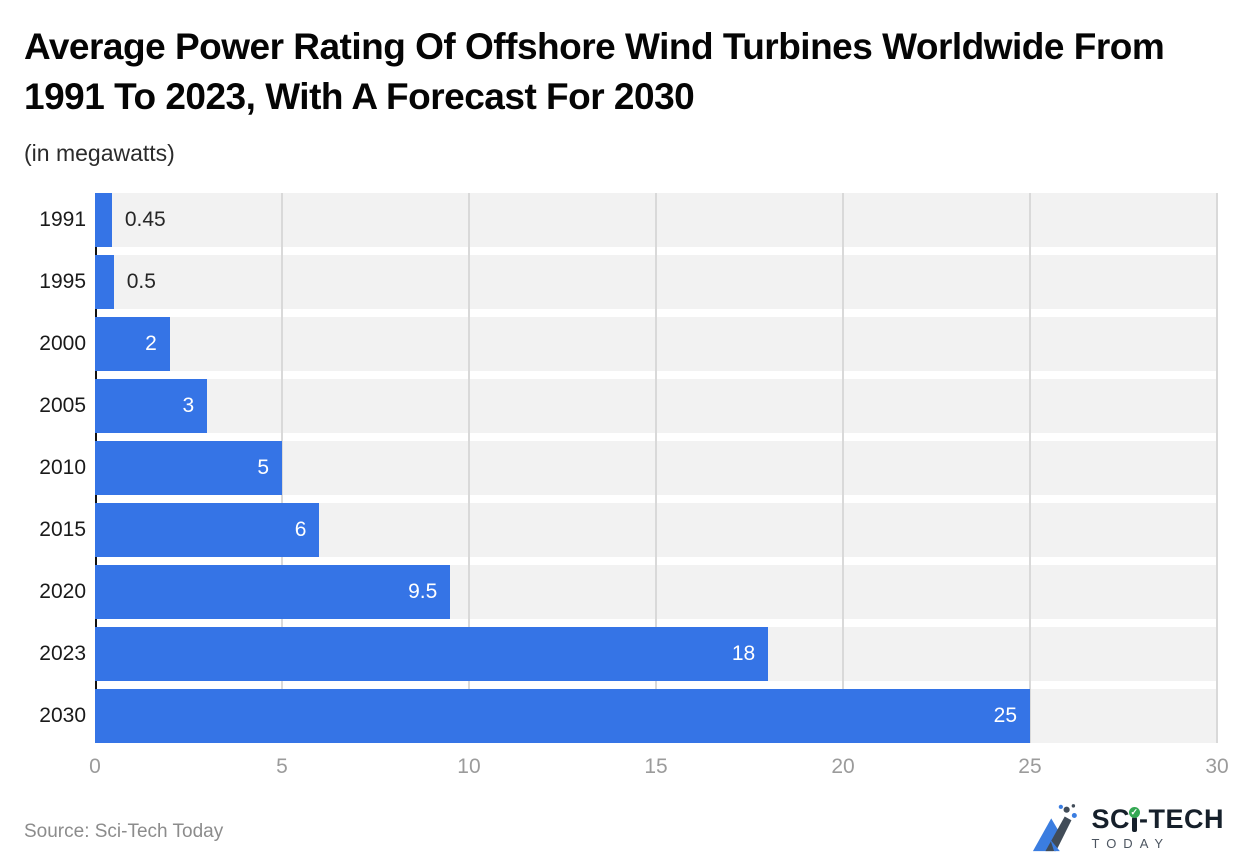 This screenshot has width=1240, height=866. What do you see at coordinates (656, 530) in the screenshot?
I see `bar-track: 6` at bounding box center [656, 530].